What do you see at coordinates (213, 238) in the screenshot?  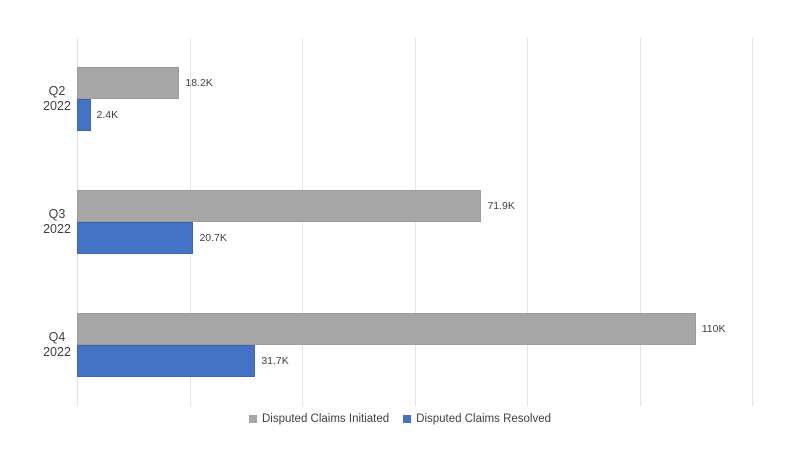 I see `bar-value-label: 20.7K` at bounding box center [213, 238].